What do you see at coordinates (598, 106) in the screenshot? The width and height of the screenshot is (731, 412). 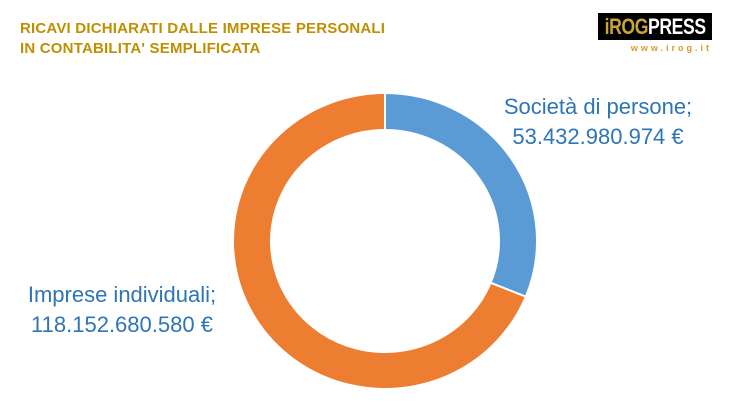 I see `data-label-societa-name: Società di persone;` at bounding box center [598, 106].